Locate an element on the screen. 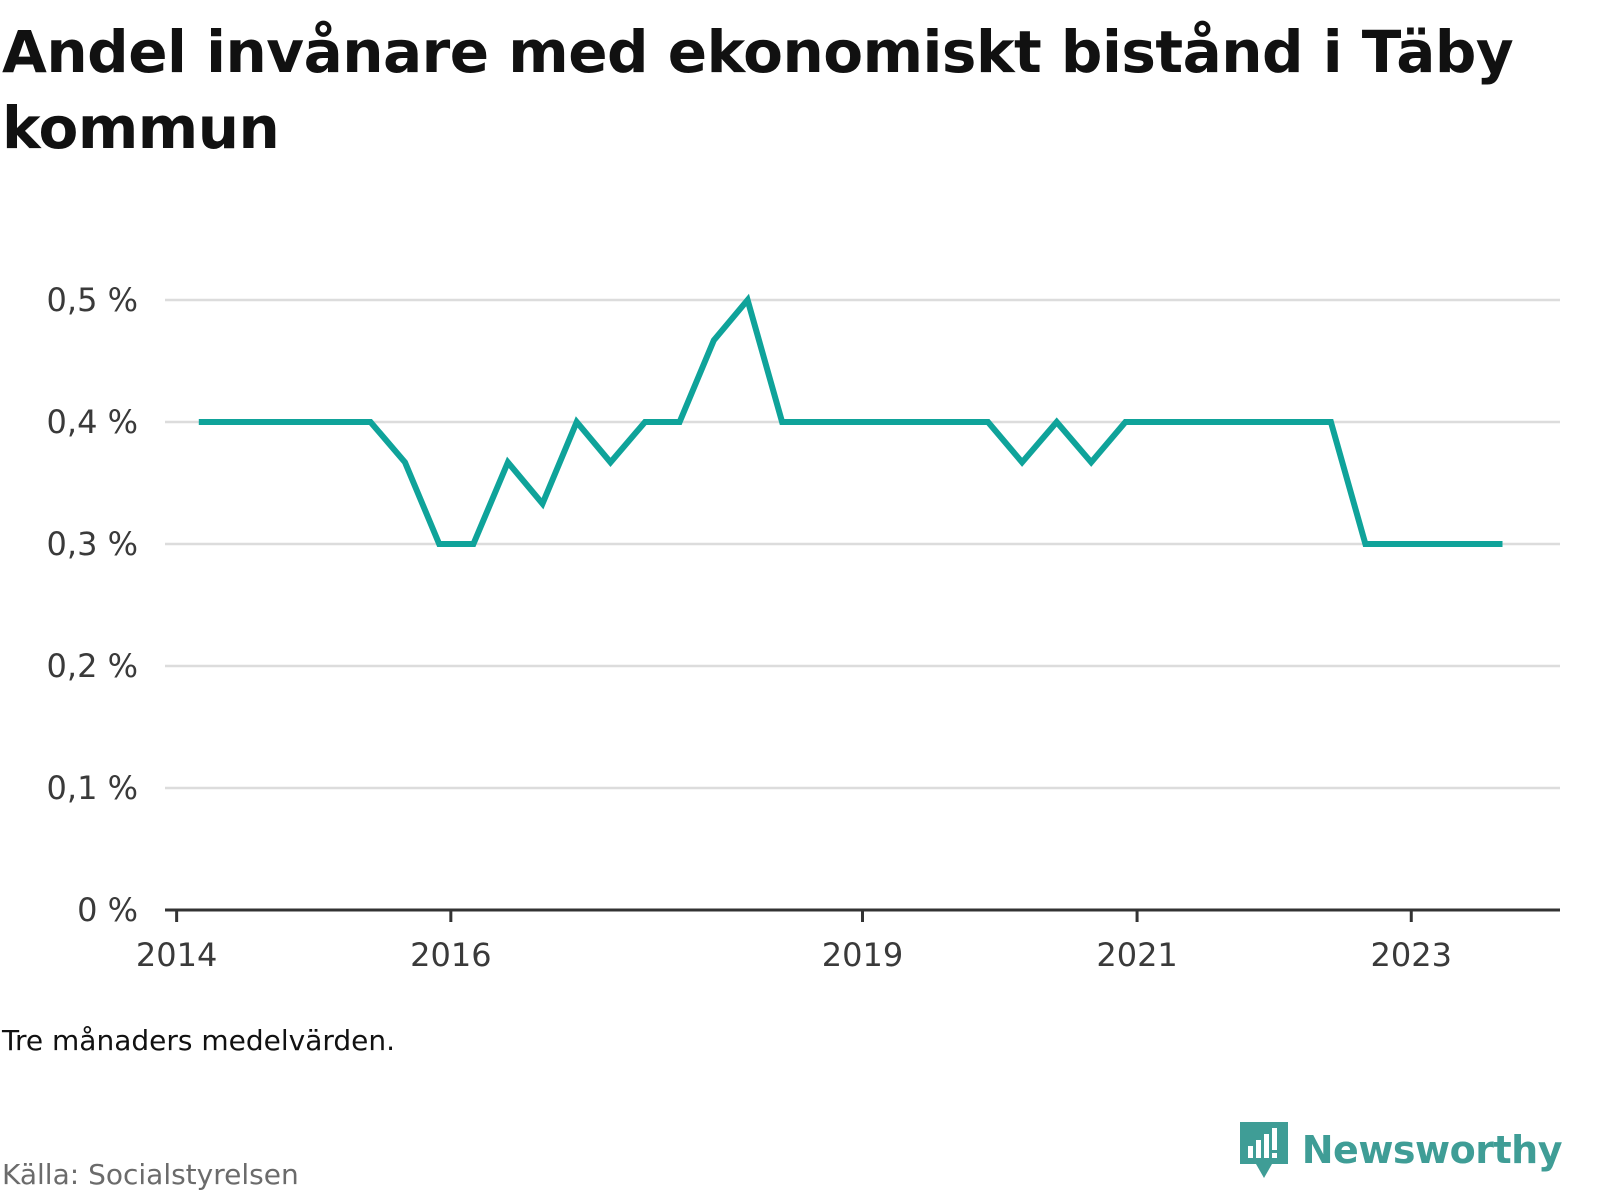 This screenshot has width=1600, height=1200. y-tick-label: 0 % is located at coordinates (107, 910).